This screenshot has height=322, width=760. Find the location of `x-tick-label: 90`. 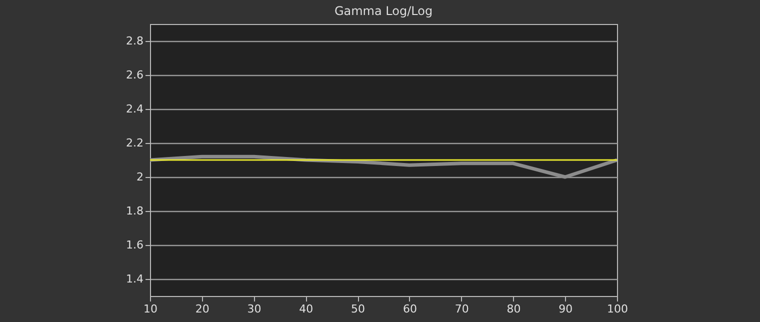

x-tick-label: 90 is located at coordinates (565, 309).